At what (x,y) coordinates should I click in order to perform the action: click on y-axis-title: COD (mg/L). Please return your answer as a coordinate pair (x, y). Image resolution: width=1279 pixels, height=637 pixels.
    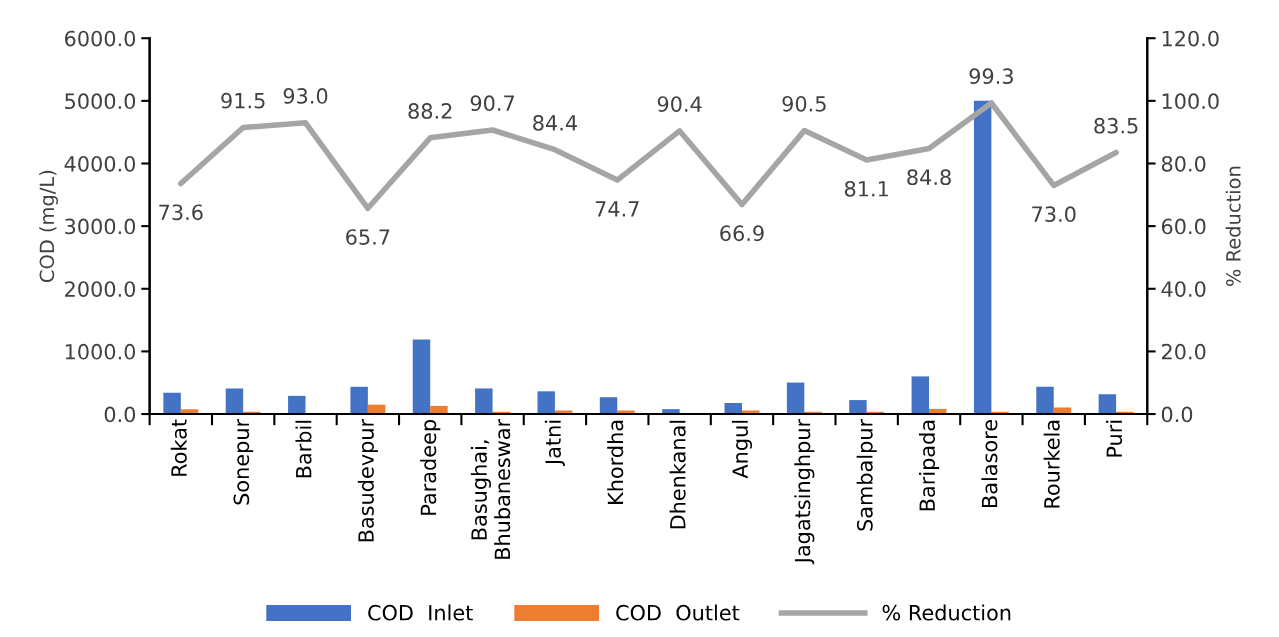
    Looking at the image, I should click on (48, 226).